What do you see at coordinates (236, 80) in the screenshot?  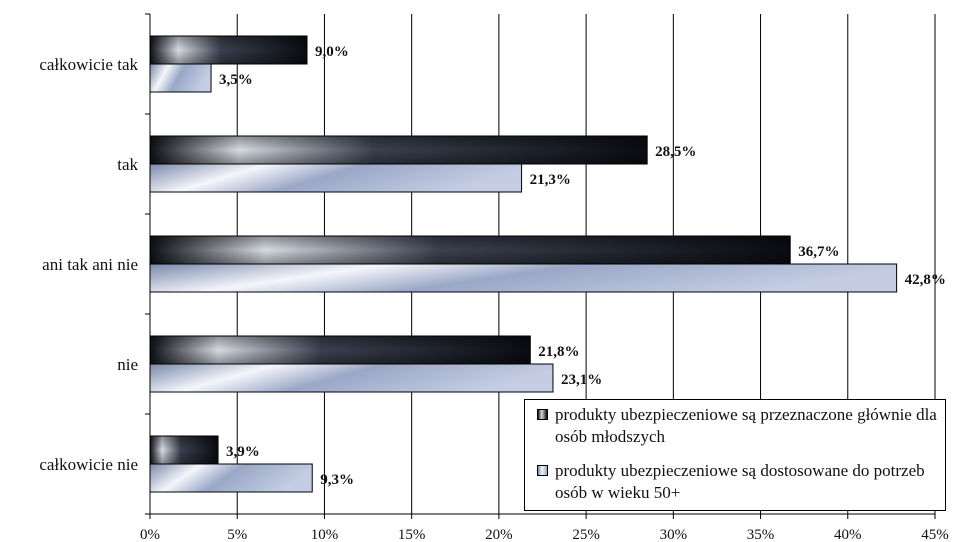 I see `data-label: 3,5%` at bounding box center [236, 80].